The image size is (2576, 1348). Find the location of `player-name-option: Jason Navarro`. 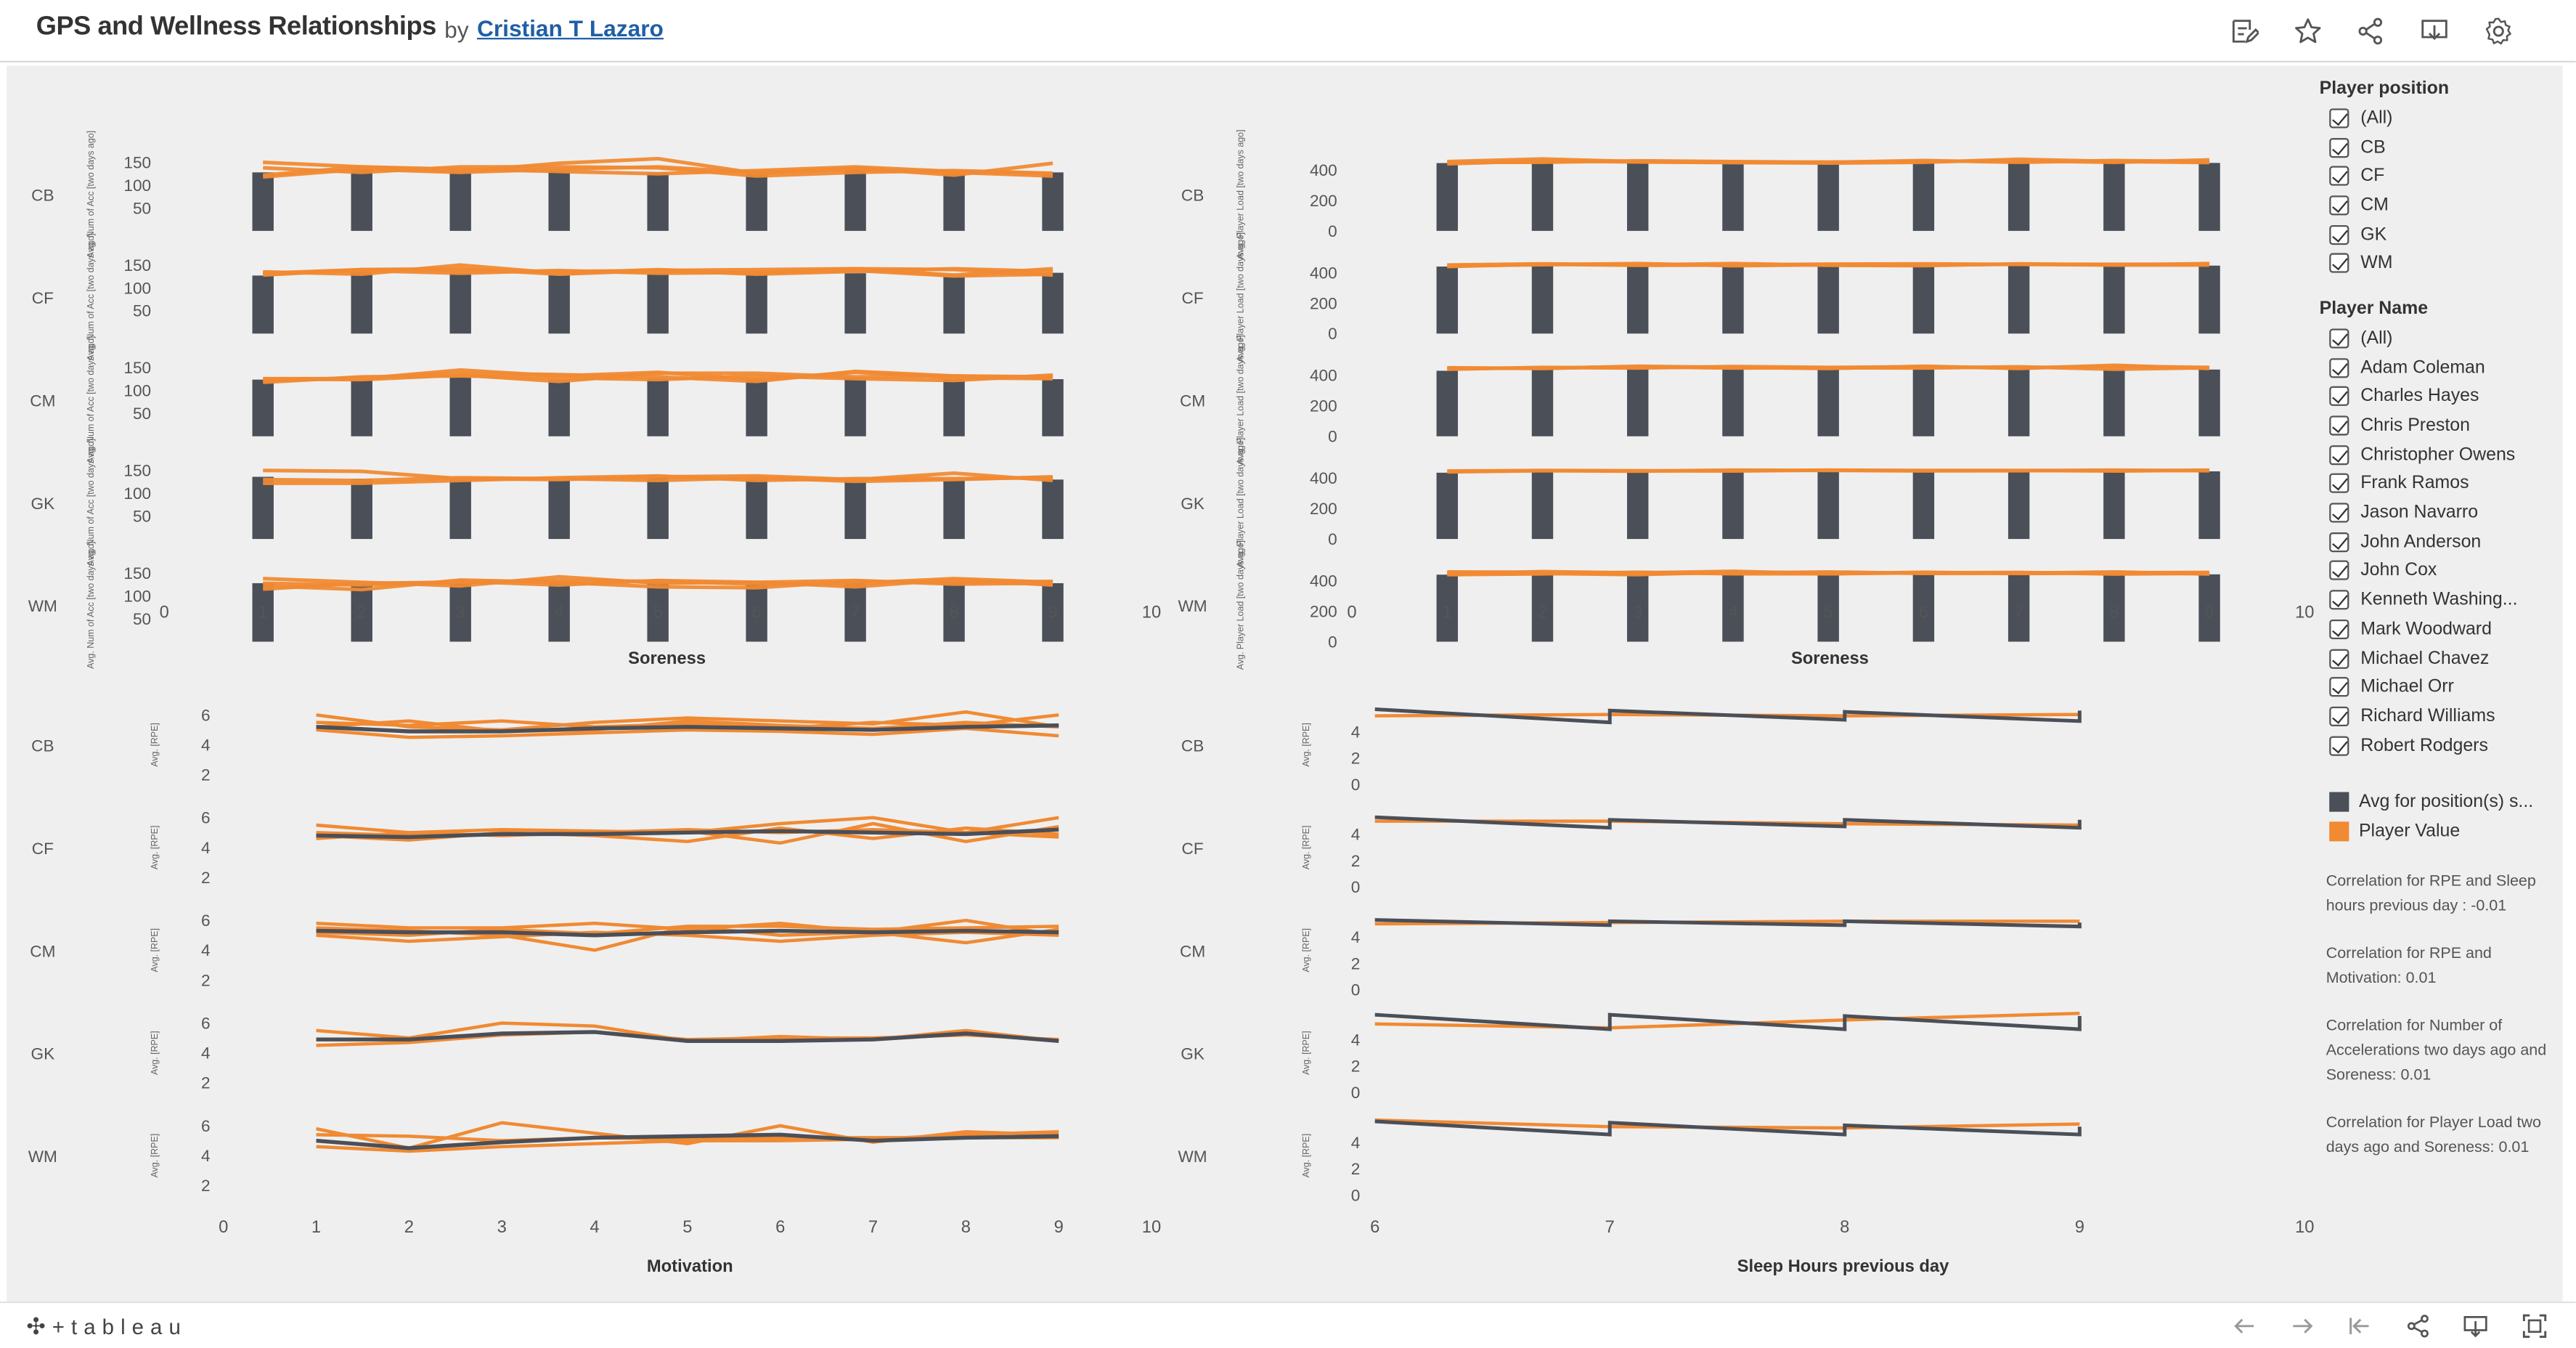

player-name-option: Jason Navarro is located at coordinates (2443, 512).